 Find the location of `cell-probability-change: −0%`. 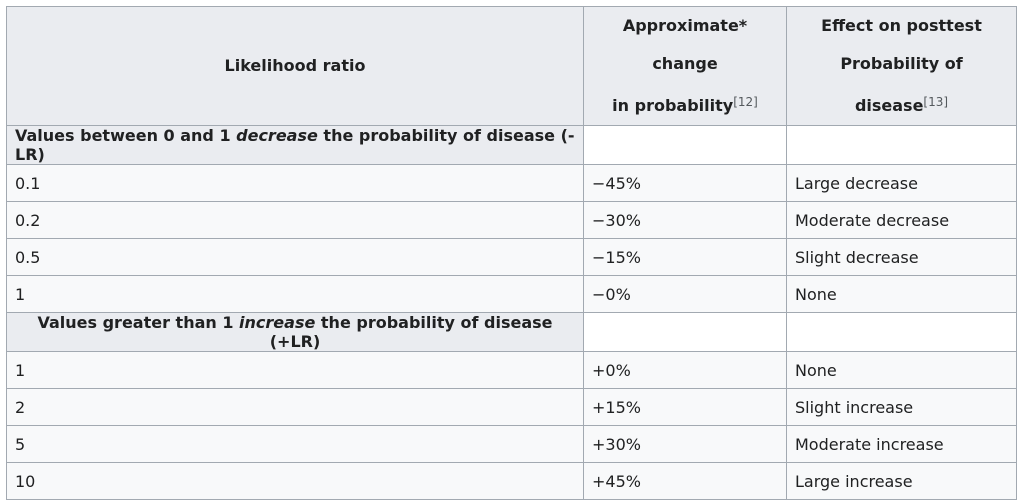

cell-probability-change: −0% is located at coordinates (685, 294).